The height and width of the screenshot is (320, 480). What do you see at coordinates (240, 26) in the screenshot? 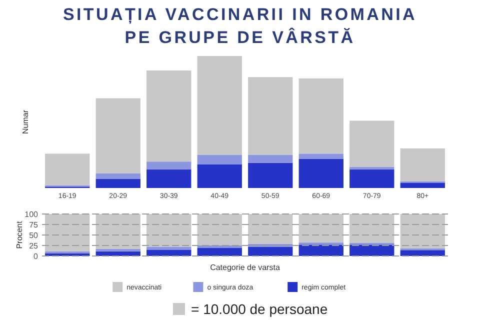
I see `chart-title: SITUAȚIA VACCINARII IN ROMANIA PE GRUPE DE VÂRSTĂ` at bounding box center [240, 26].